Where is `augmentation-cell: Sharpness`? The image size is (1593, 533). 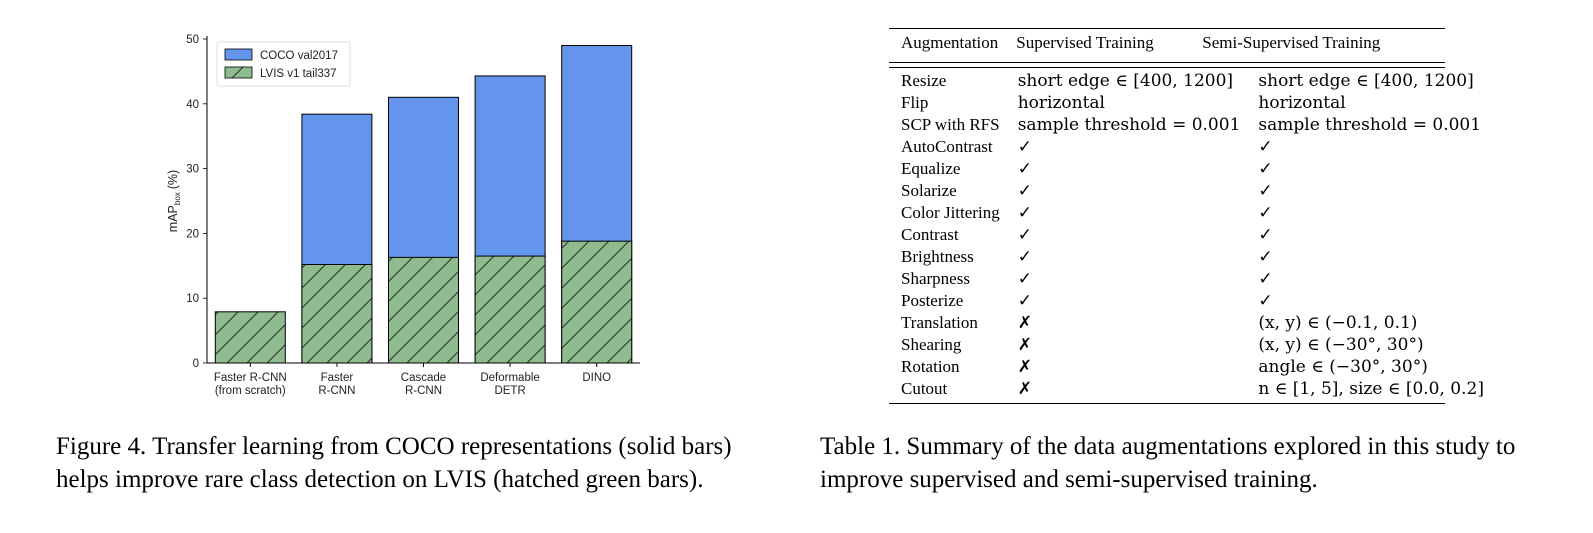 augmentation-cell: Sharpness is located at coordinates (935, 278).